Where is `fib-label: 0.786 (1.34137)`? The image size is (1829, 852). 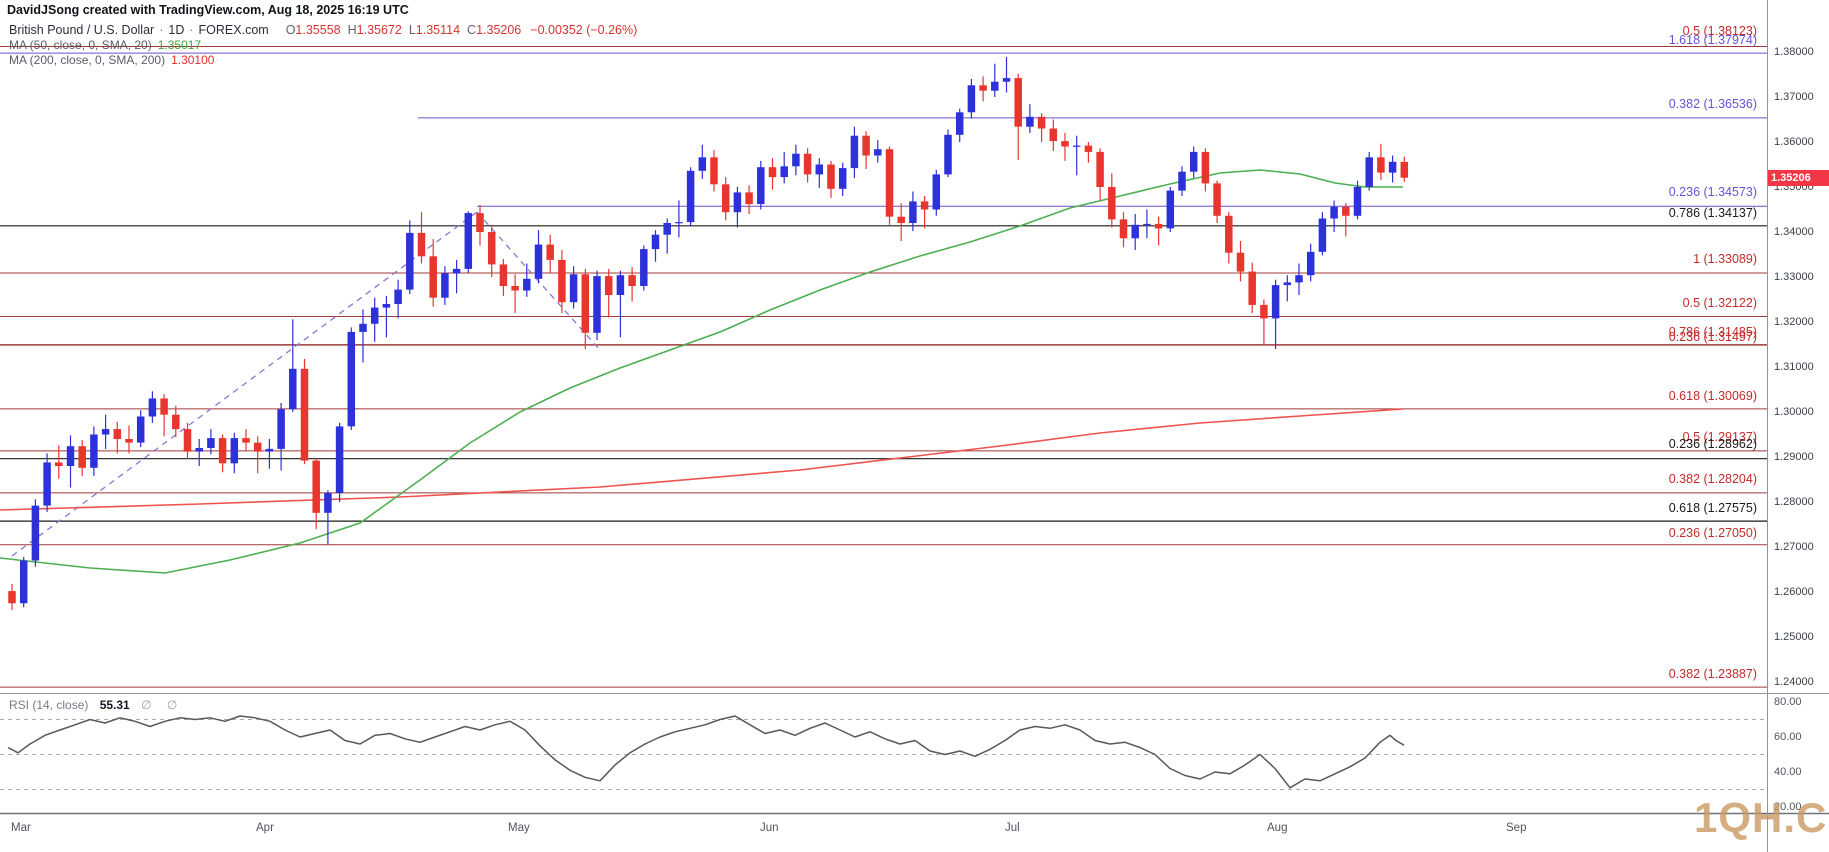 fib-label: 0.786 (1.34137) is located at coordinates (1712, 213).